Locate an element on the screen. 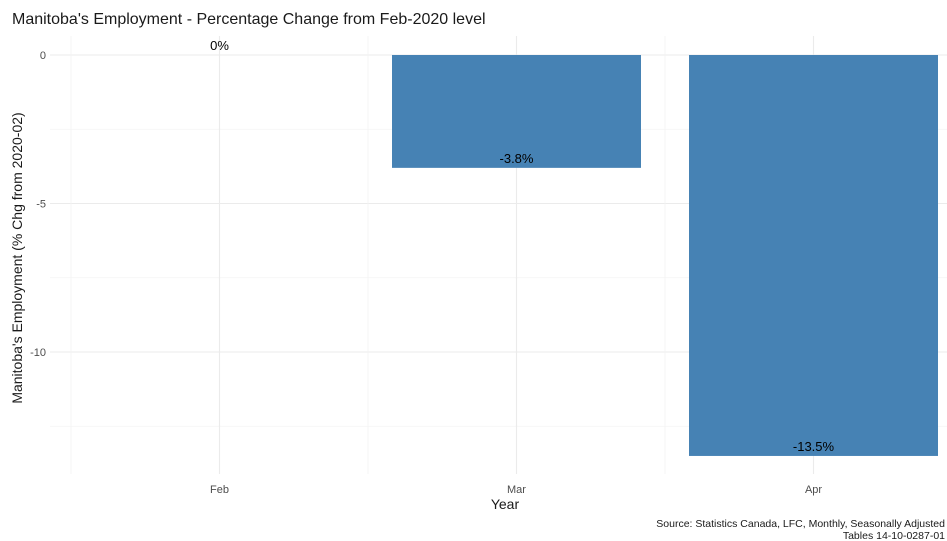 Image resolution: width=947 pixels, height=541 pixels. y-tick-label: -10 is located at coordinates (38, 353).